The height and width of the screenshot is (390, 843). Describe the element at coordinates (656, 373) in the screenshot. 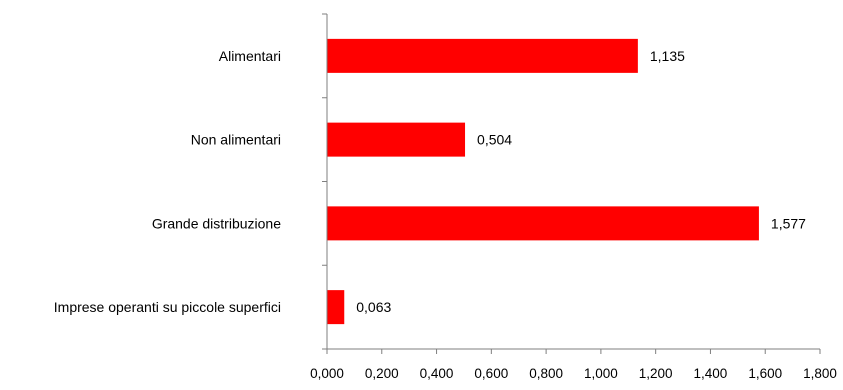

I see `x-tick-label: 1,200` at that location.